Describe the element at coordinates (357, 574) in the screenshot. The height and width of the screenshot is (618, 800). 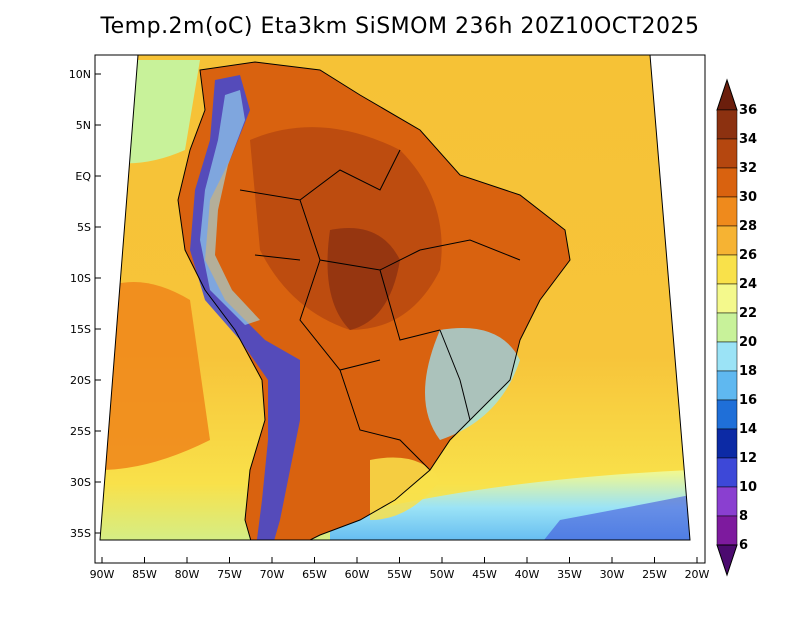
I see `lon-tick-label: 60W` at that location.